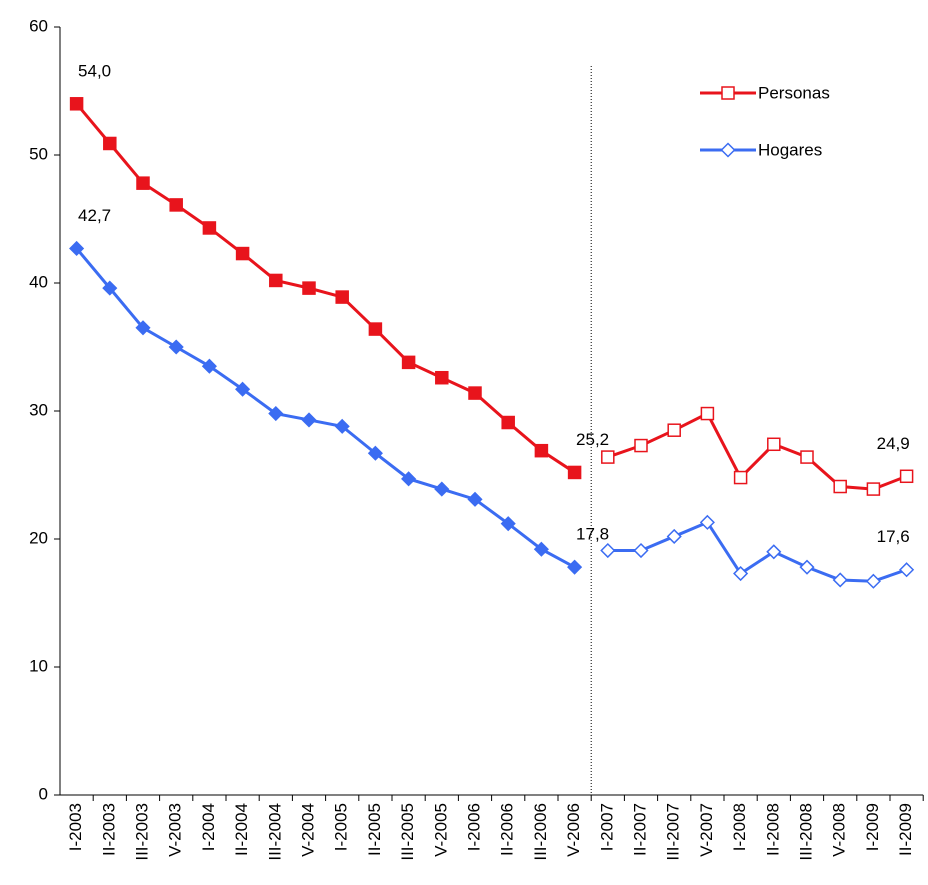 This screenshot has height=885, width=928. Describe the element at coordinates (175, 830) in the screenshot. I see `x-tick-label: V-2003` at that location.